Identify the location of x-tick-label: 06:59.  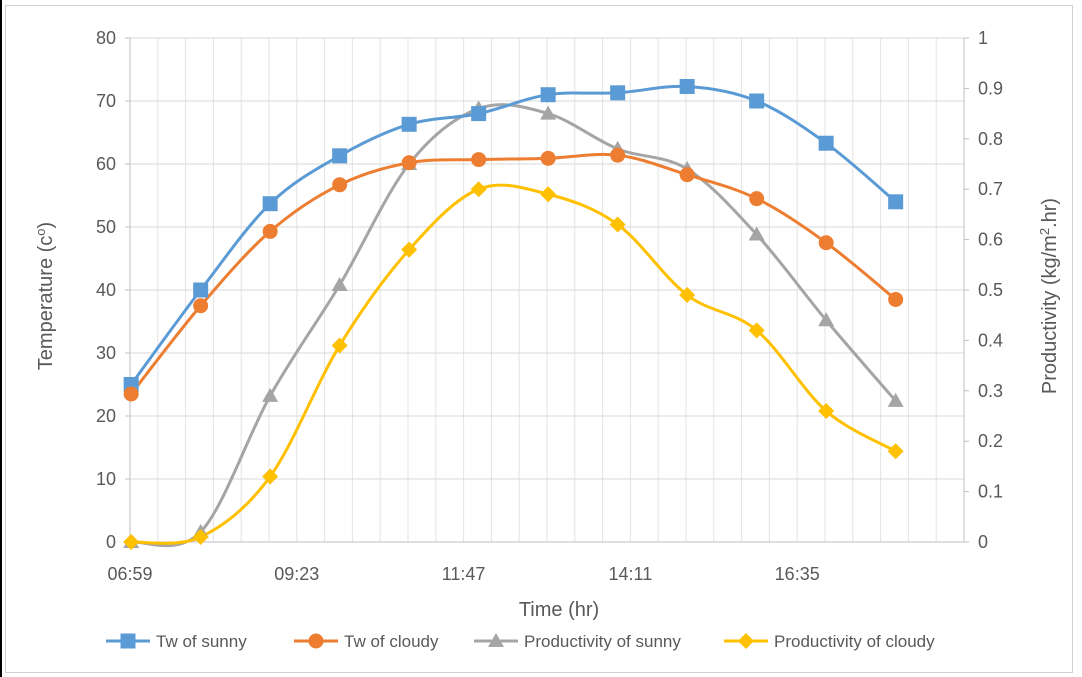
(129, 574).